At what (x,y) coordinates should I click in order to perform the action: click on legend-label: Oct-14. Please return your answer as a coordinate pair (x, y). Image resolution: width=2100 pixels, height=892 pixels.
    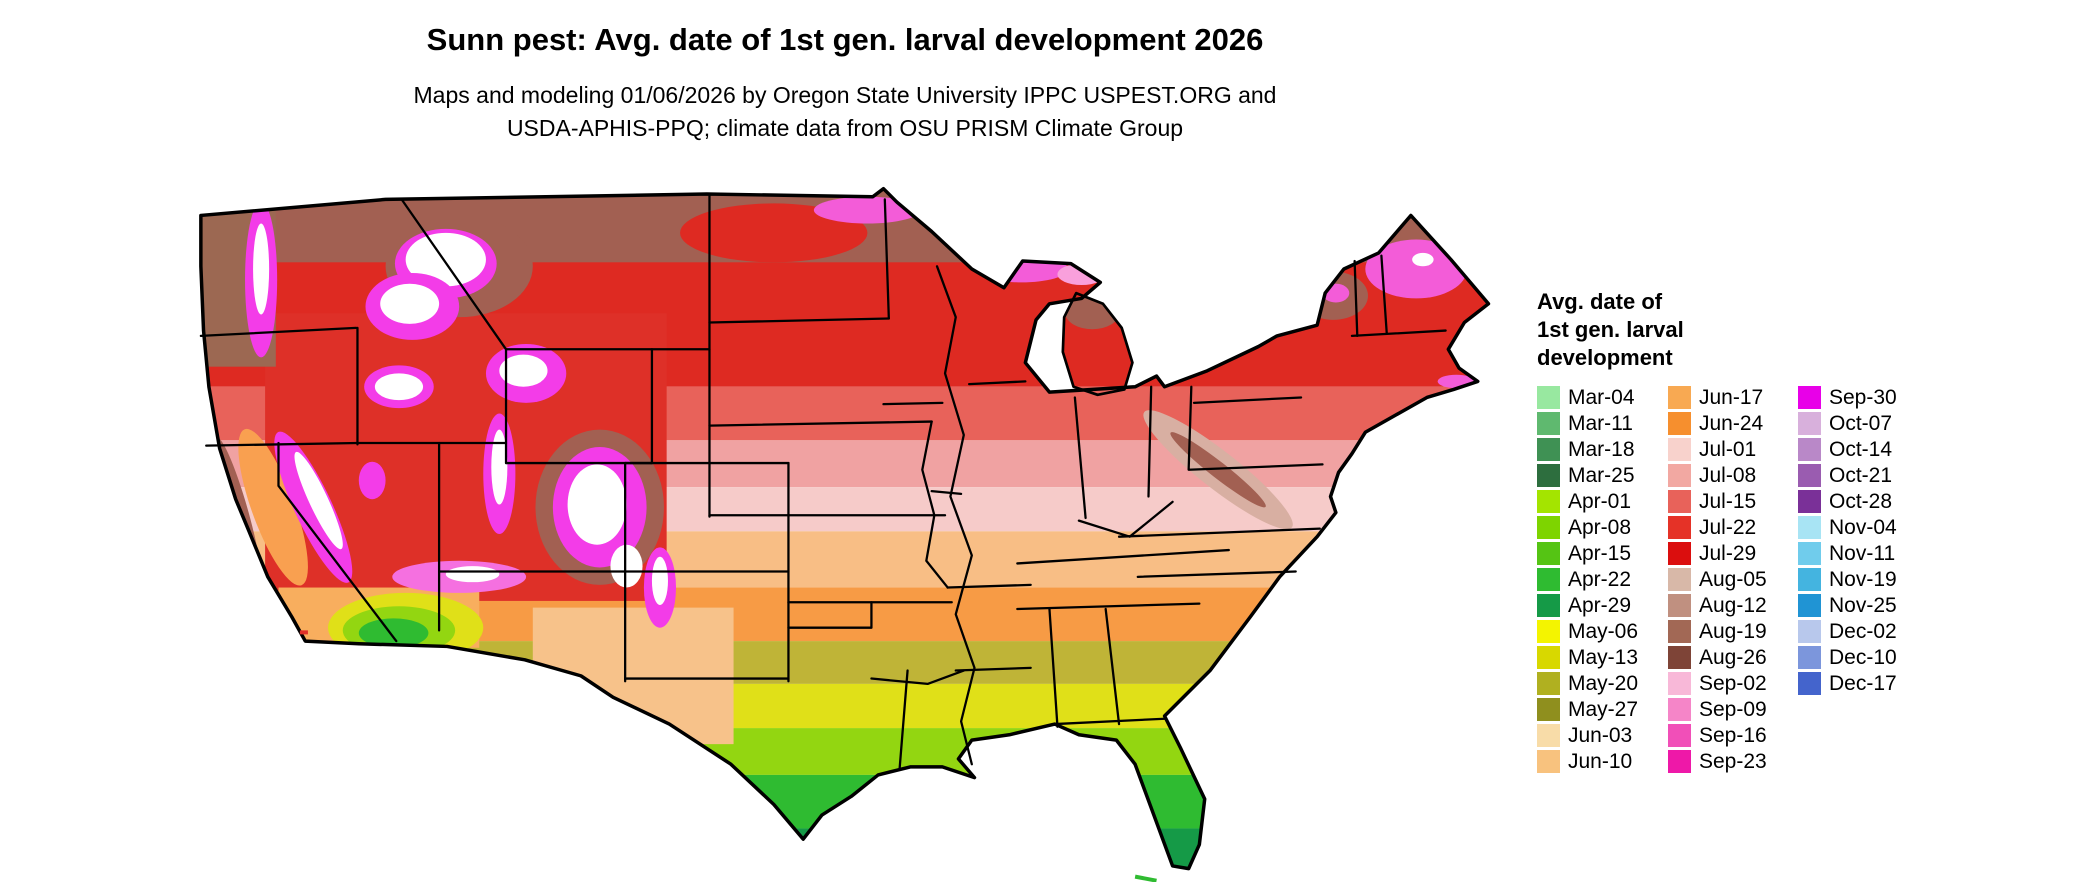
    Looking at the image, I should click on (1861, 449).